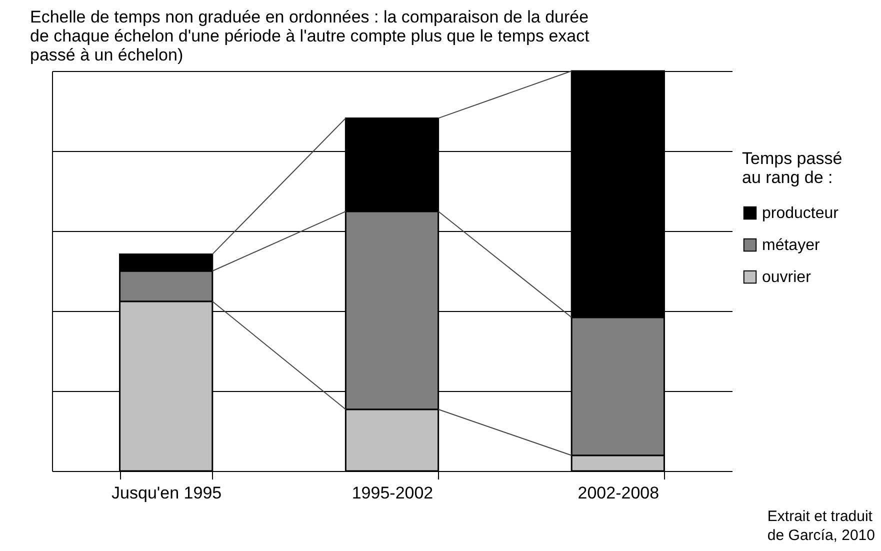 The image size is (881, 551). I want to click on legend-label: producteur, so click(801, 213).